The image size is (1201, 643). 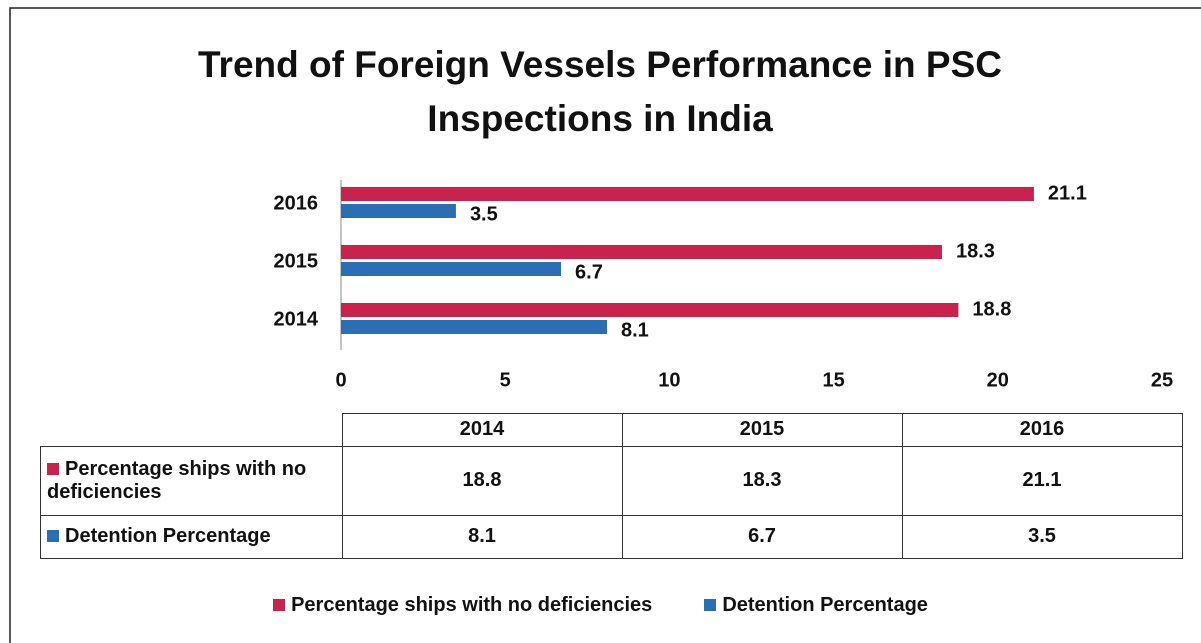 What do you see at coordinates (296, 203) in the screenshot?
I see `y-tick-label: 2016` at bounding box center [296, 203].